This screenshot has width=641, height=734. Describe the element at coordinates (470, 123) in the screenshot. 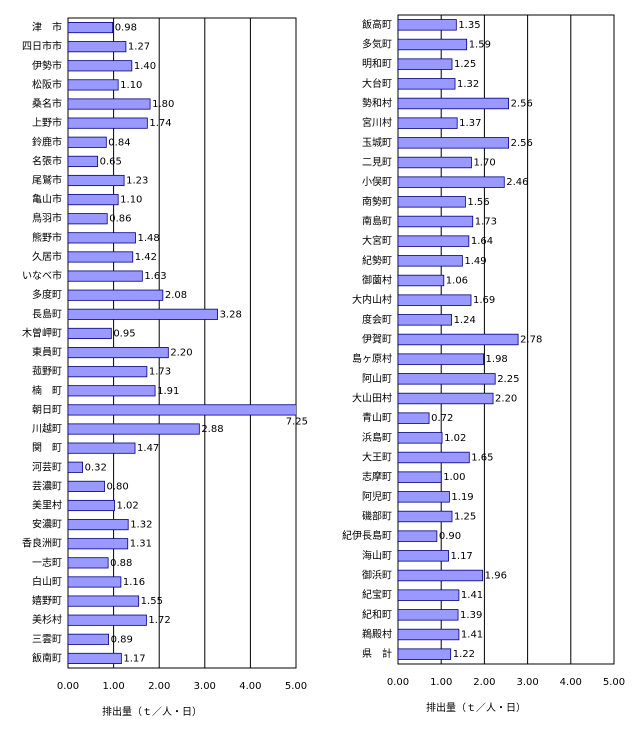

I see `value-label: 1.37` at that location.